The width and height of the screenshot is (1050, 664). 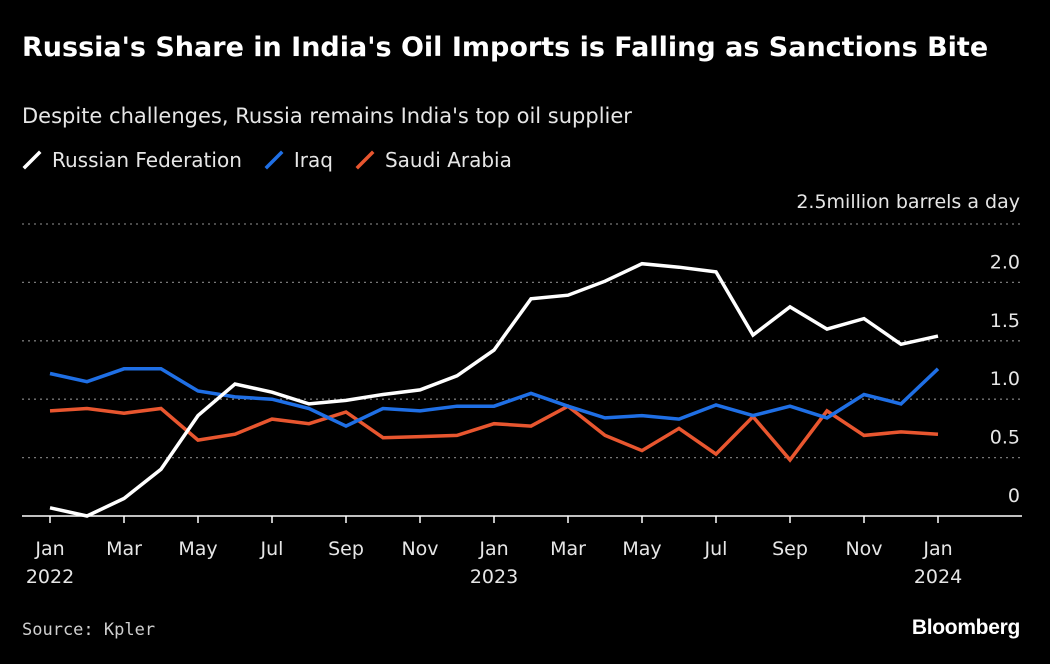 I want to click on series-line-saudi, so click(x=494, y=433).